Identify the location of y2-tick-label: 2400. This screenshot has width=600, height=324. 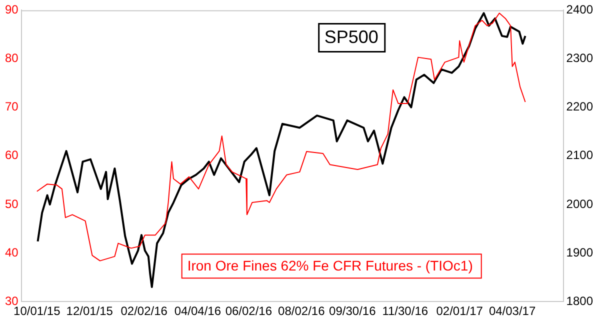
(580, 9).